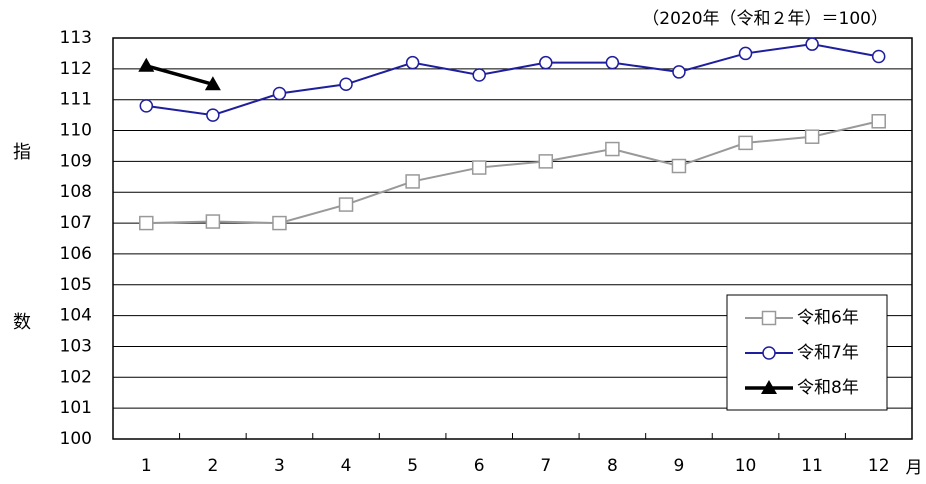 The image size is (926, 484). Describe the element at coordinates (212, 466) in the screenshot. I see `x-tick-label: 2` at that location.